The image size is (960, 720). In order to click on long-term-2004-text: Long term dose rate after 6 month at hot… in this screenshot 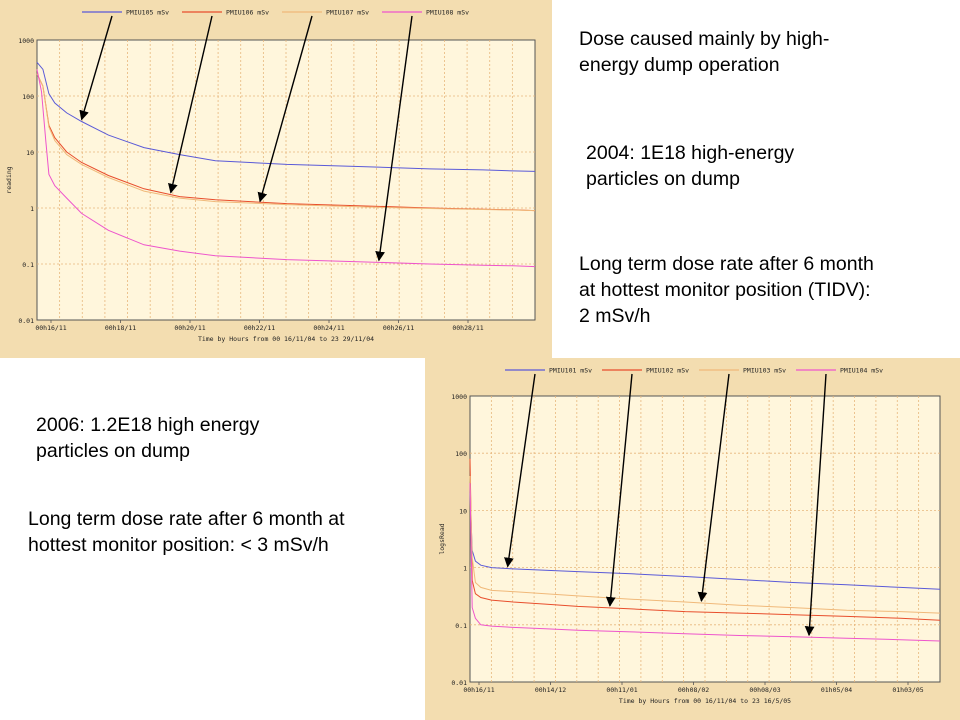, I will do `click(726, 290)`.